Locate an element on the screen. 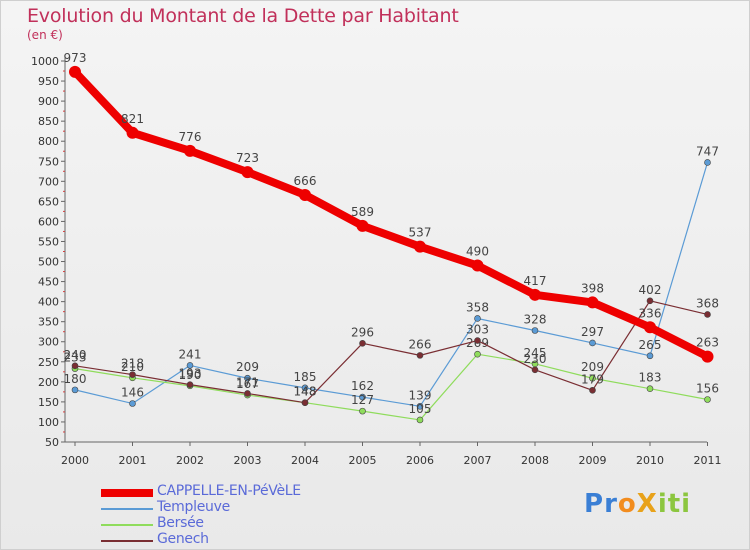 Image resolution: width=750 pixels, height=550 pixels. y-tick-label: 700 is located at coordinates (48, 181).